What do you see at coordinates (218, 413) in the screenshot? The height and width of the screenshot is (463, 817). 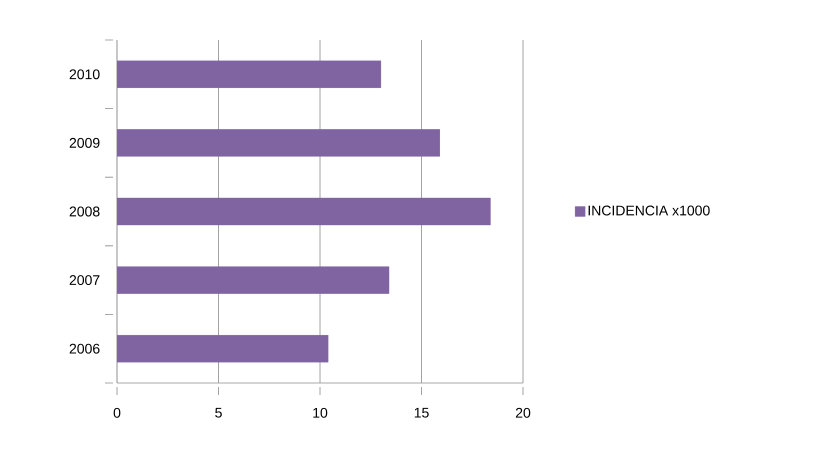 I see `x-tick-label: 5` at bounding box center [218, 413].